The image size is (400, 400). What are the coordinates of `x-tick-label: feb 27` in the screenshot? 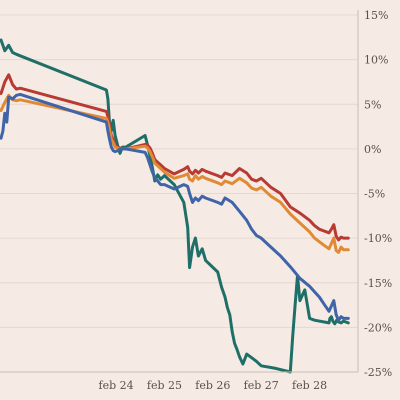 It's located at (261, 385).